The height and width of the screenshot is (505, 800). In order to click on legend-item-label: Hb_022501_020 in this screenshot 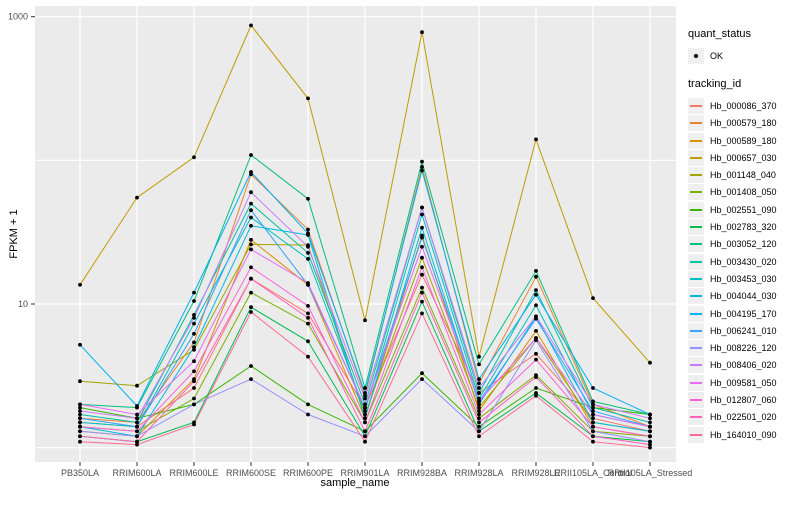, I will do `click(743, 417)`.